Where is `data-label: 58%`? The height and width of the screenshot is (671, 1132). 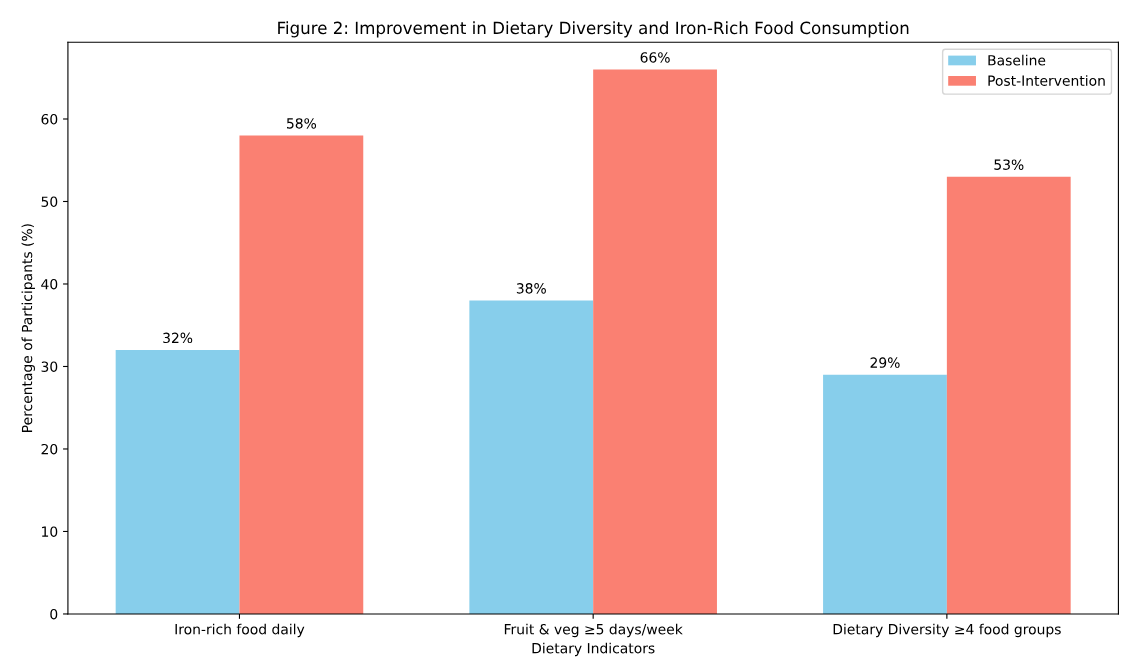
data-label: 58% is located at coordinates (302, 123).